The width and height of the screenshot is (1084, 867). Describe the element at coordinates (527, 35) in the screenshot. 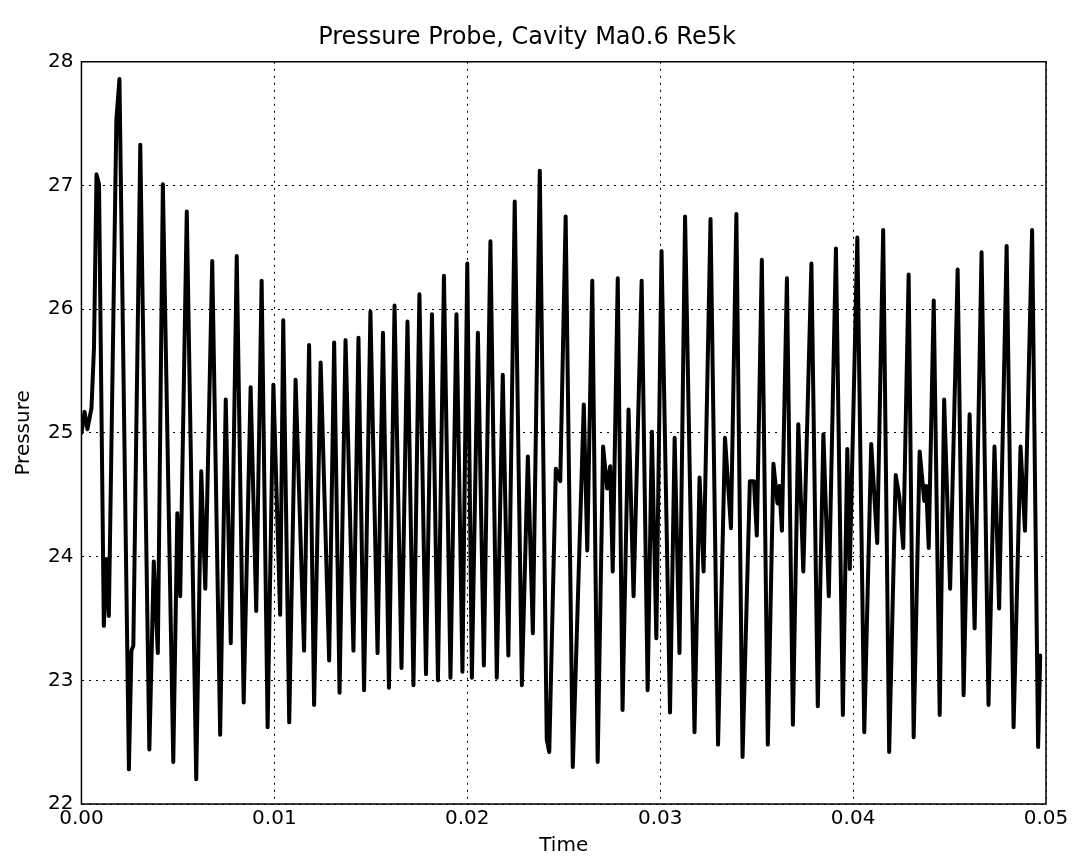

I see `chart-title: Pressure Probe, Cavity Ma0.6 Re5k` at that location.